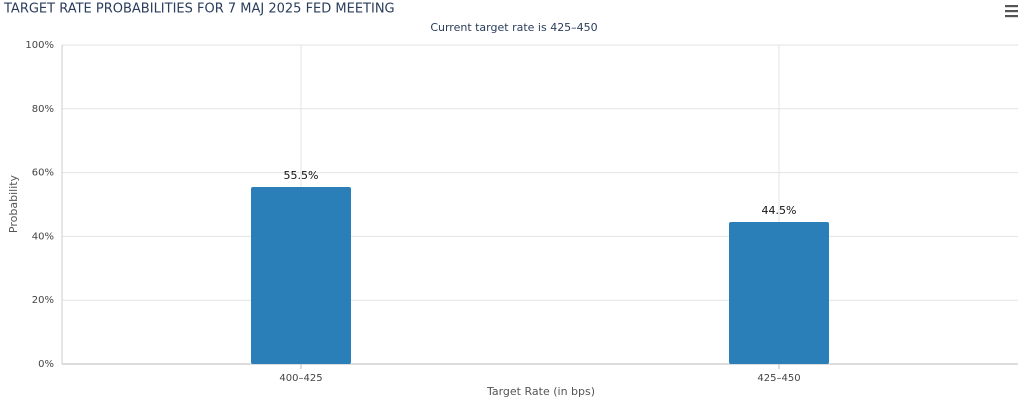  I want to click on x-axis-label: Target Rate (in bps), so click(540, 391).